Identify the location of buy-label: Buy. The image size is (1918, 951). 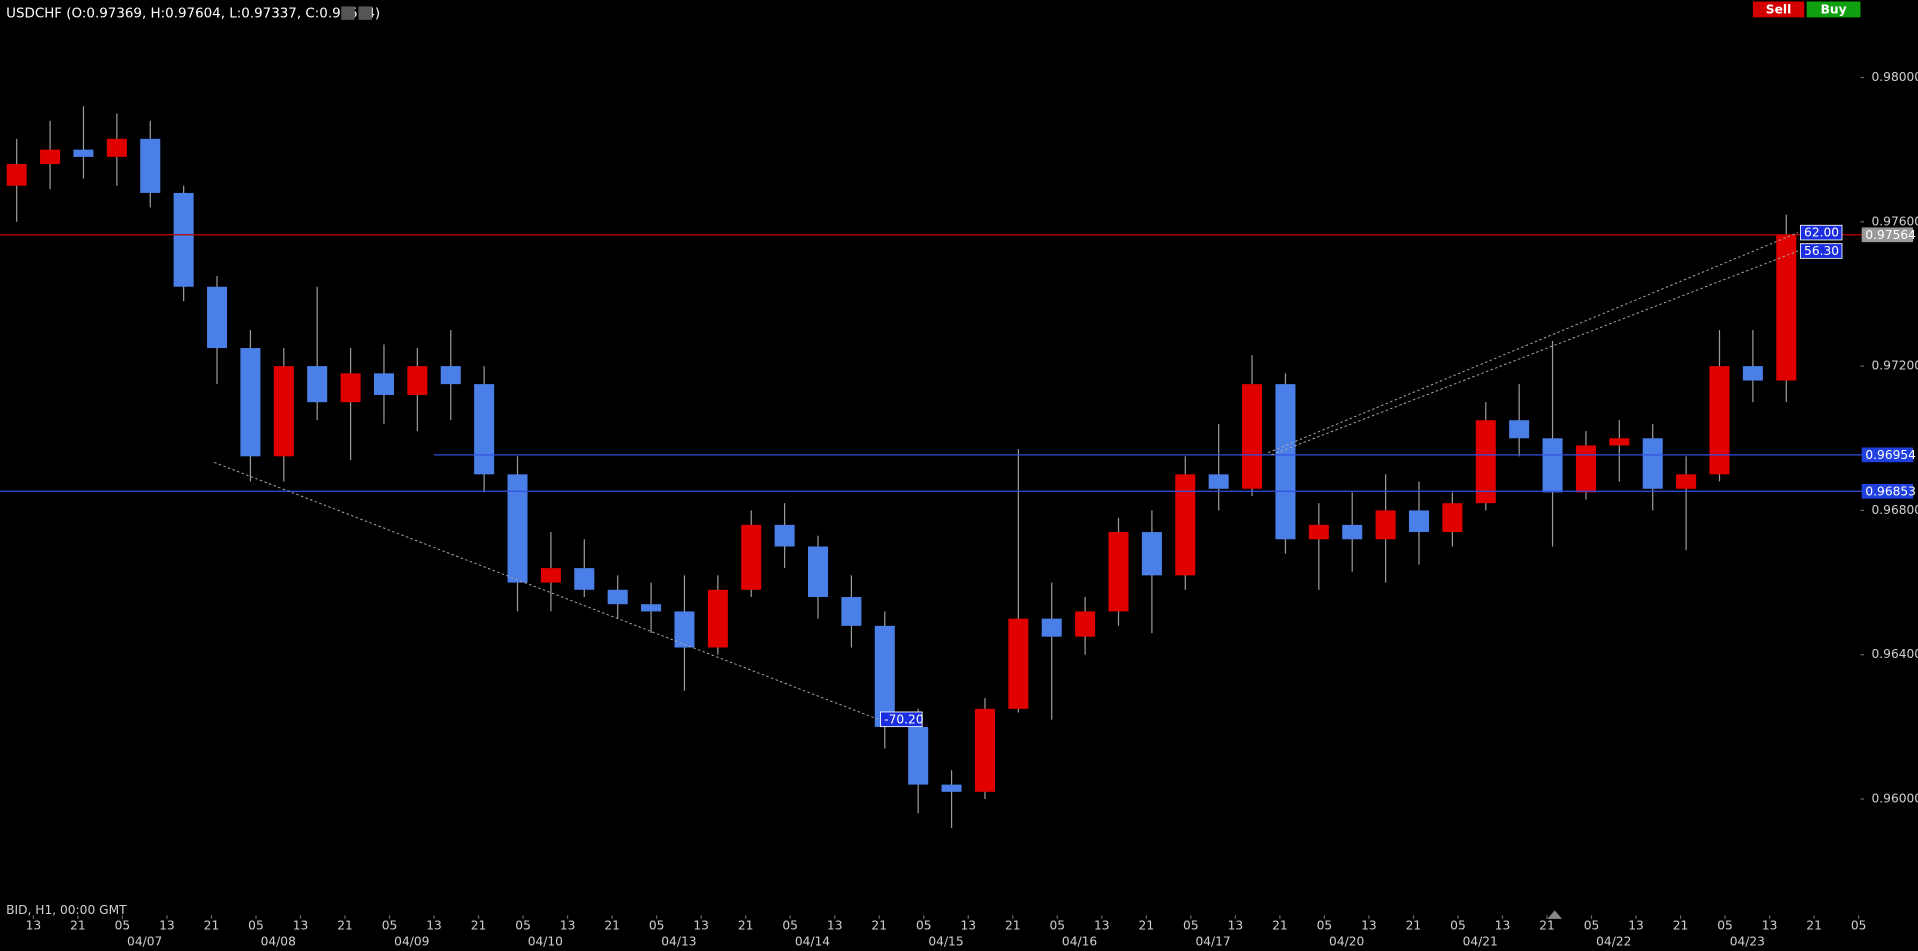
(1834, 10).